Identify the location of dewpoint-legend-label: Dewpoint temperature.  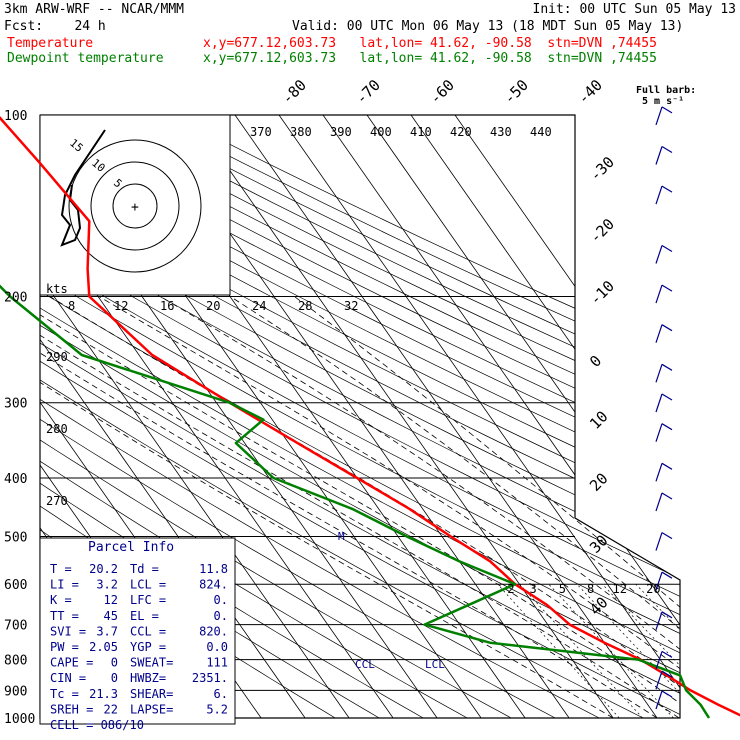
(85, 58).